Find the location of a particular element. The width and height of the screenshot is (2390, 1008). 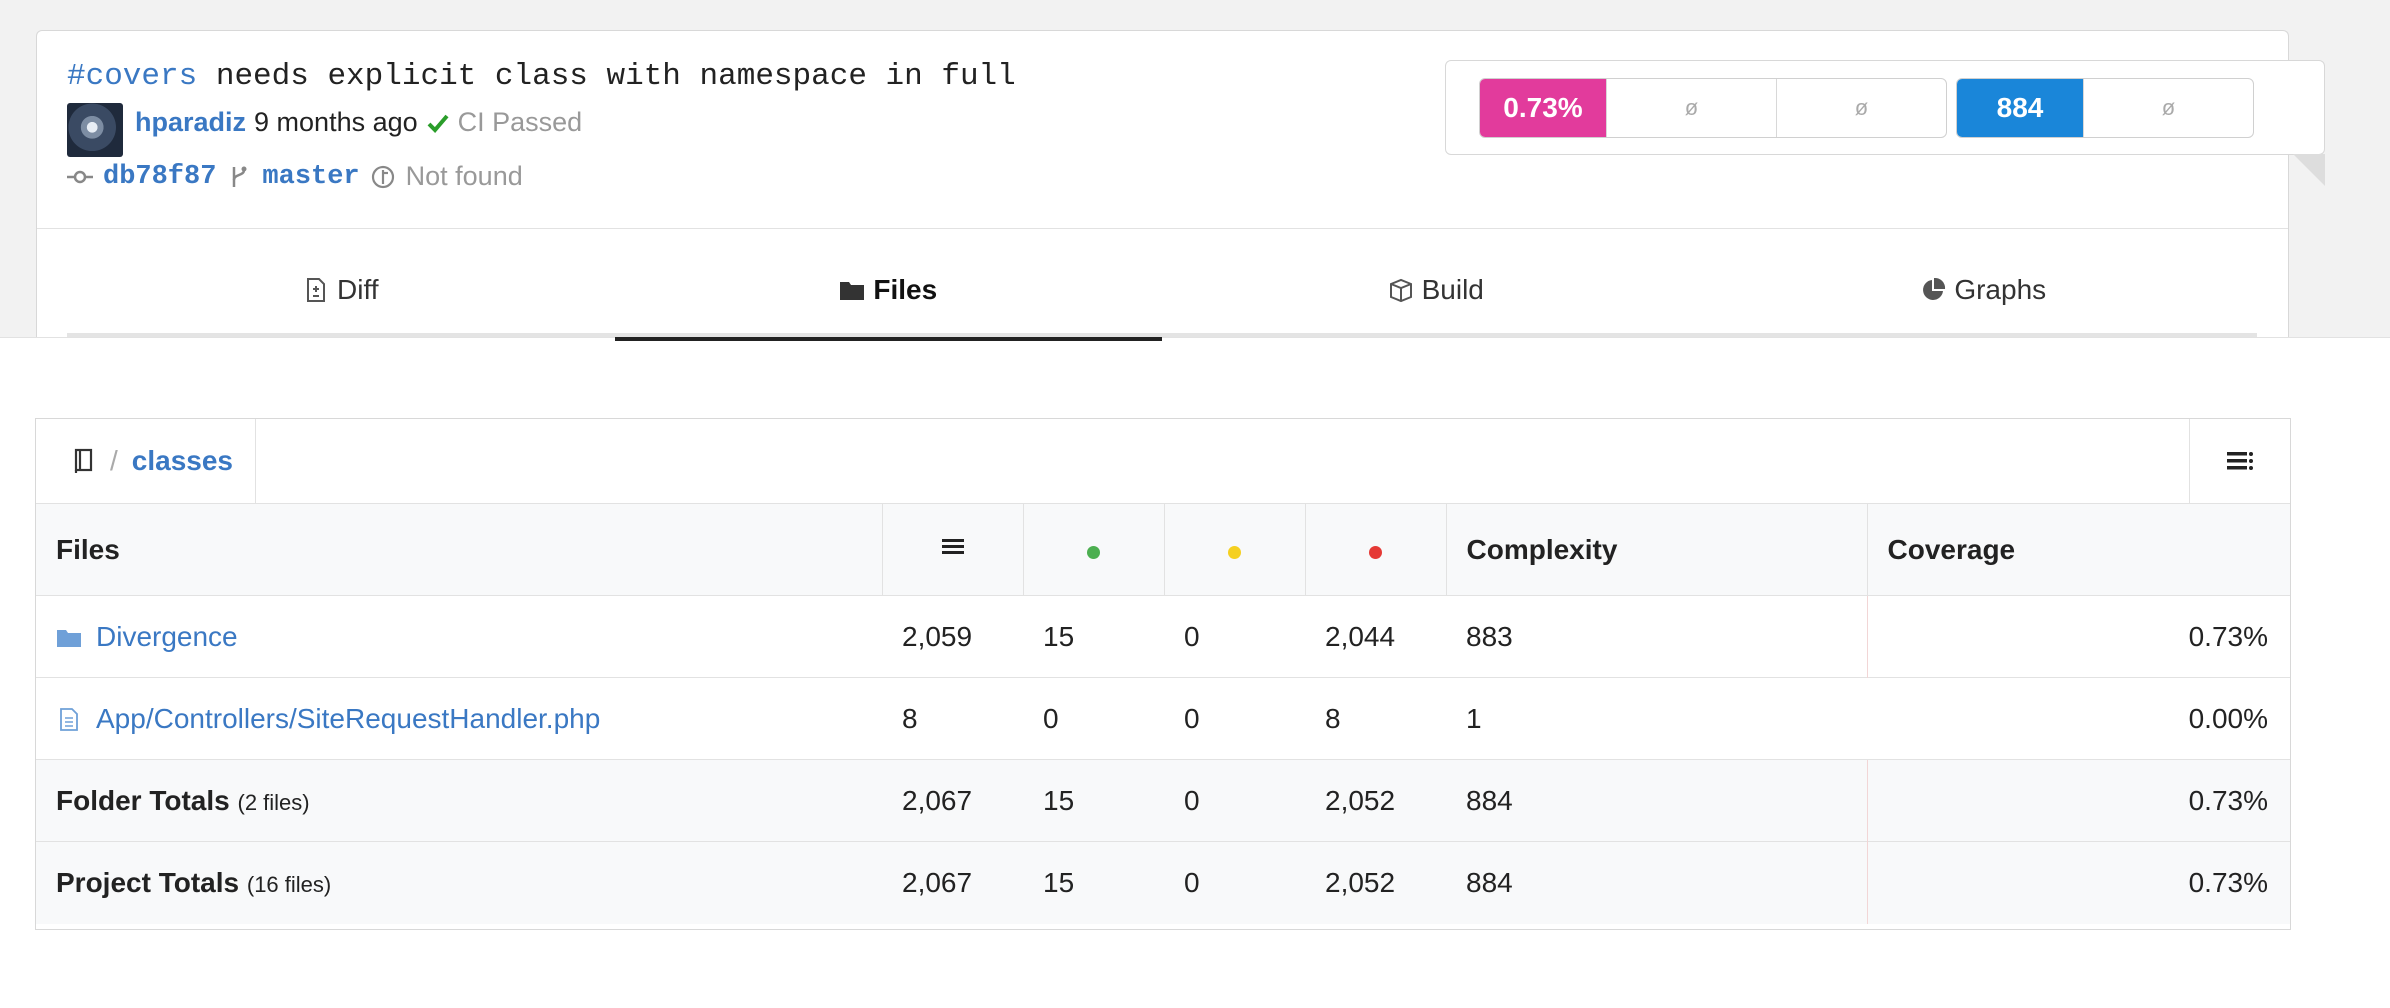

complexity-cell: 883 is located at coordinates (1656, 636).